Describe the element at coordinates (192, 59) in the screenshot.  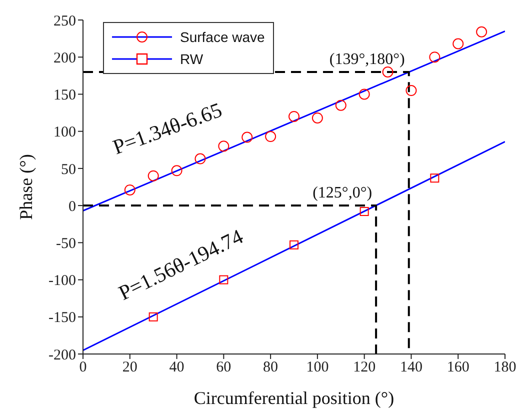
I see `legend-label: RW` at that location.